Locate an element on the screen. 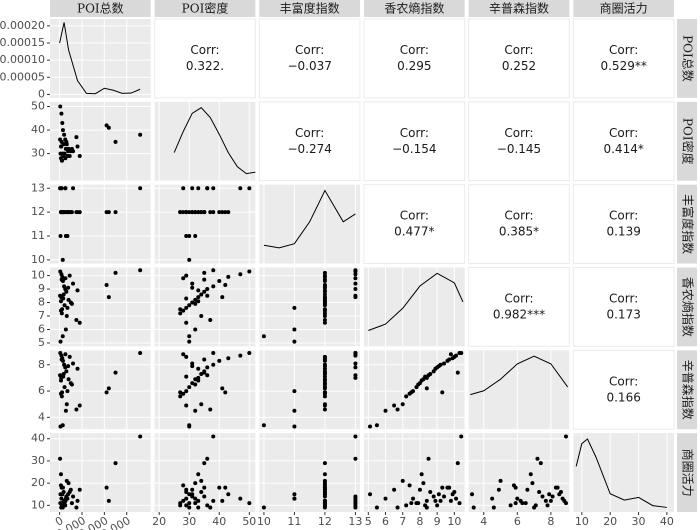 This screenshot has height=530, width=700. y-tick-label: 8 is located at coordinates (41, 364).